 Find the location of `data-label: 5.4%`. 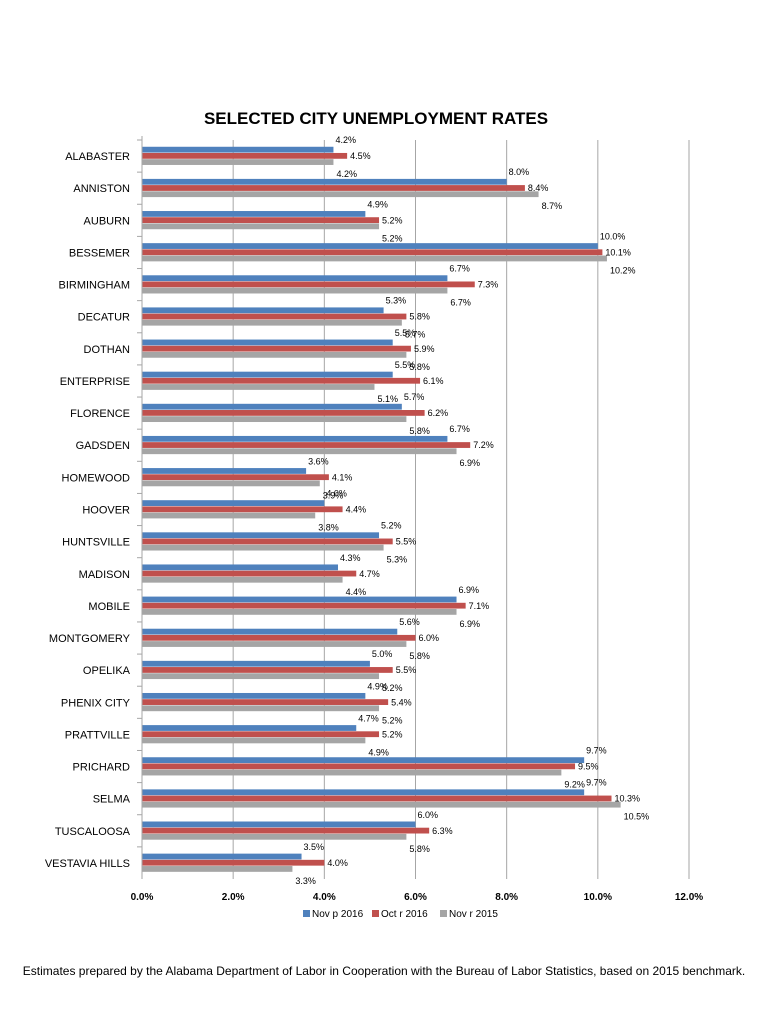

data-label: 5.4% is located at coordinates (401, 702).